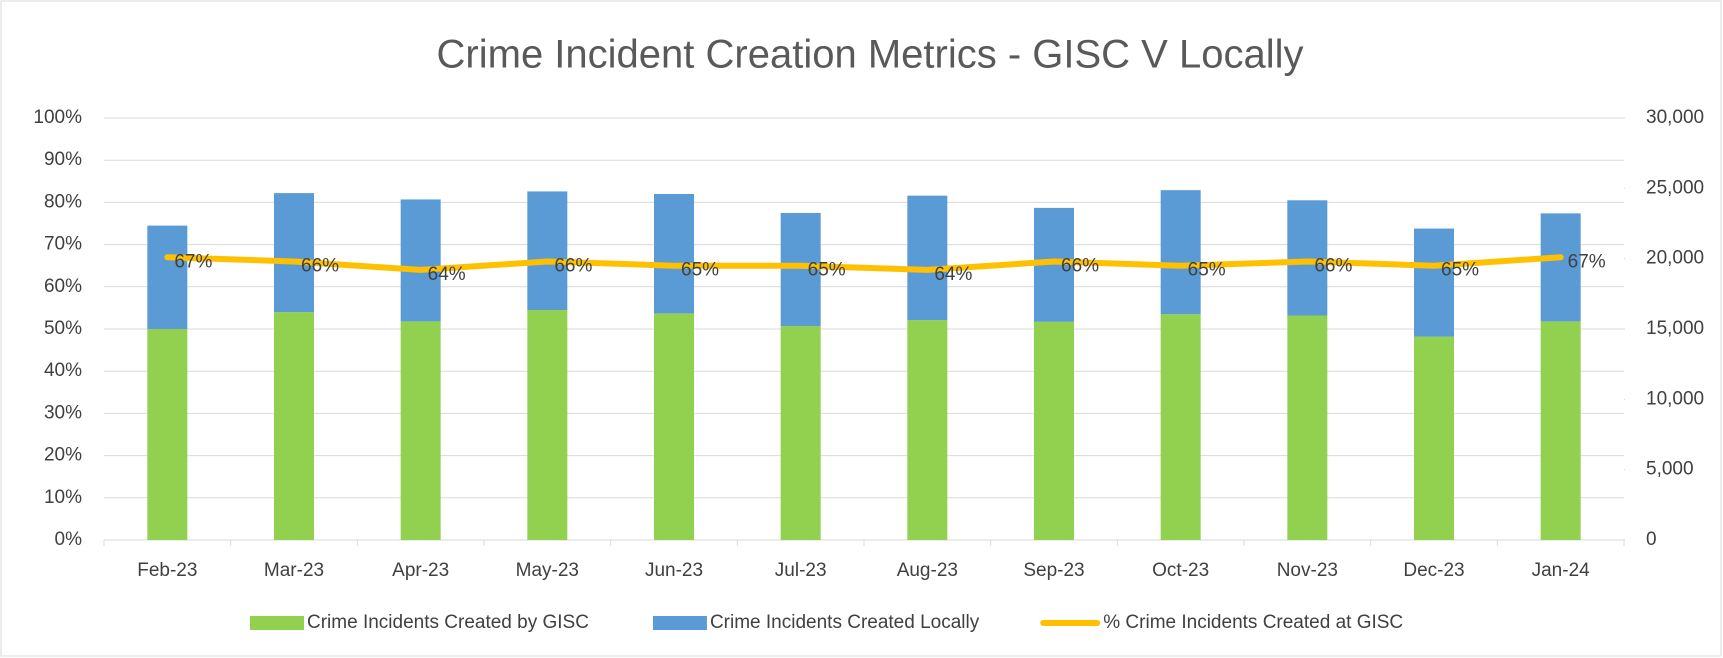  I want to click on y2-tick-label: 25,000, so click(1675, 187).